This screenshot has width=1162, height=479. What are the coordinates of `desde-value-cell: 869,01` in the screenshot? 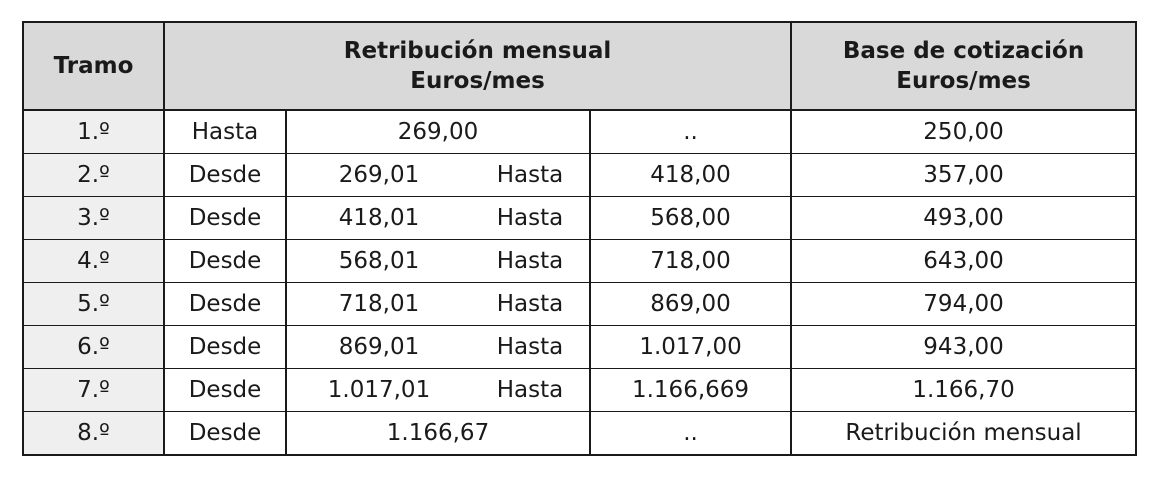 It's located at (378, 347).